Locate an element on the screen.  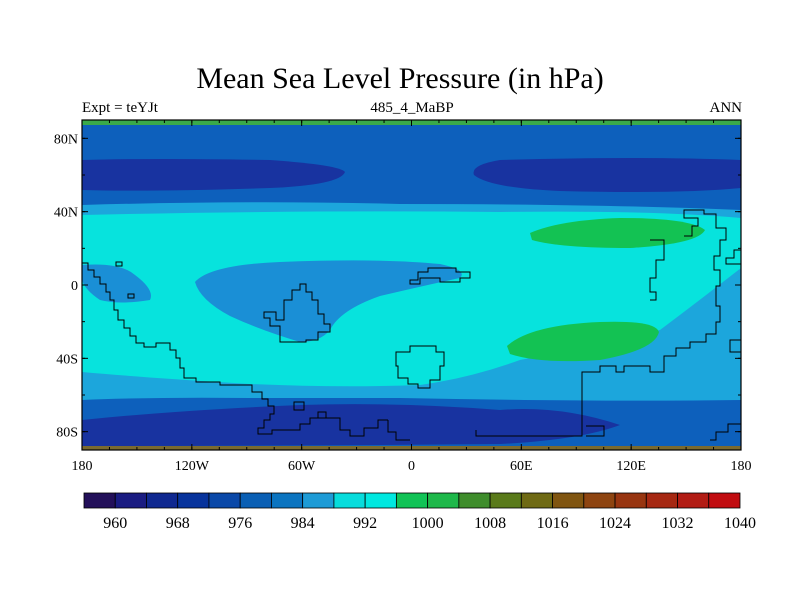
y-axis-labels: 80N 40N 0 40S 80S is located at coordinates (66, 286).